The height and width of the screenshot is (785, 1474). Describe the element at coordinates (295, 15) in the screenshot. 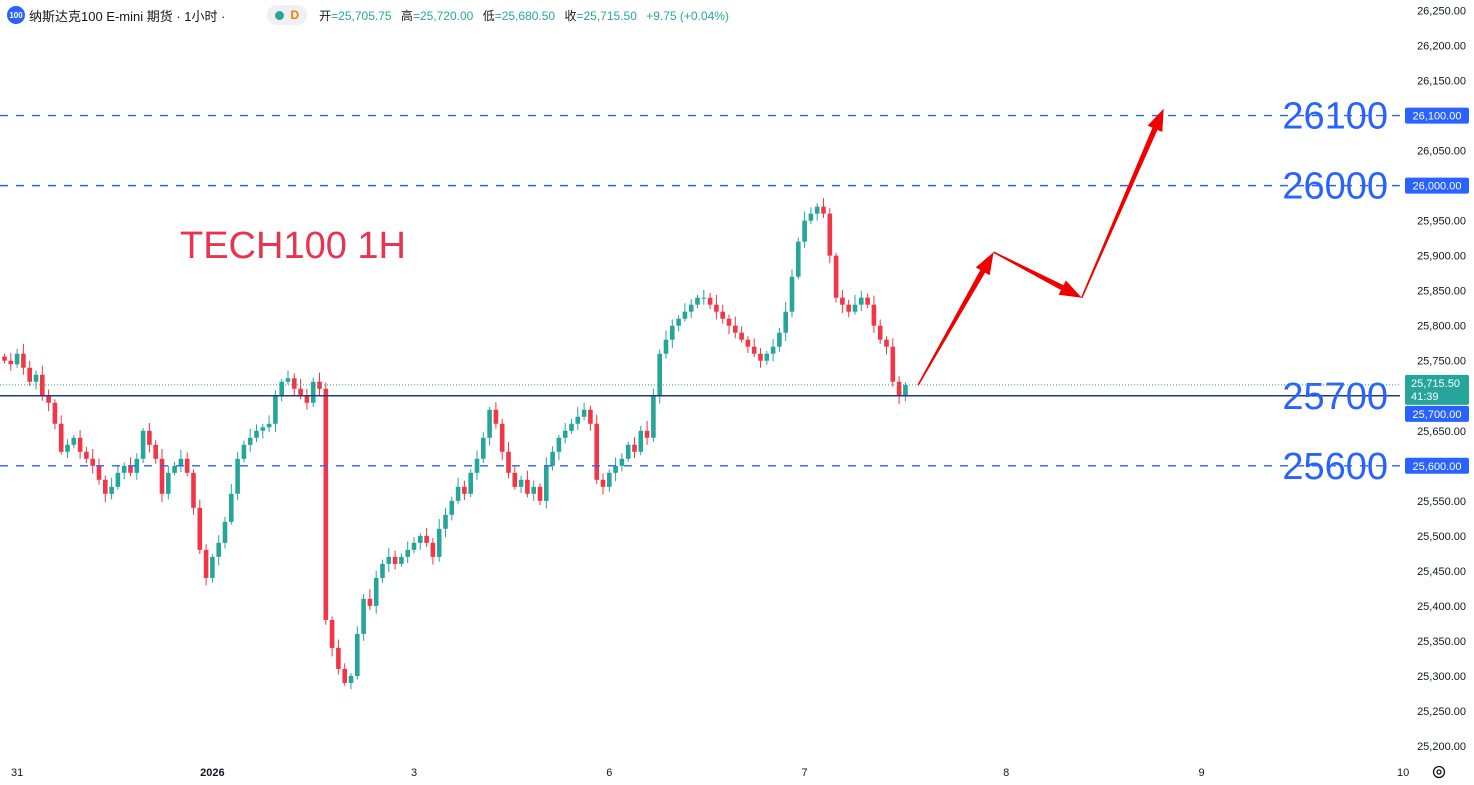

I see `delayed-data-badge: D` at that location.